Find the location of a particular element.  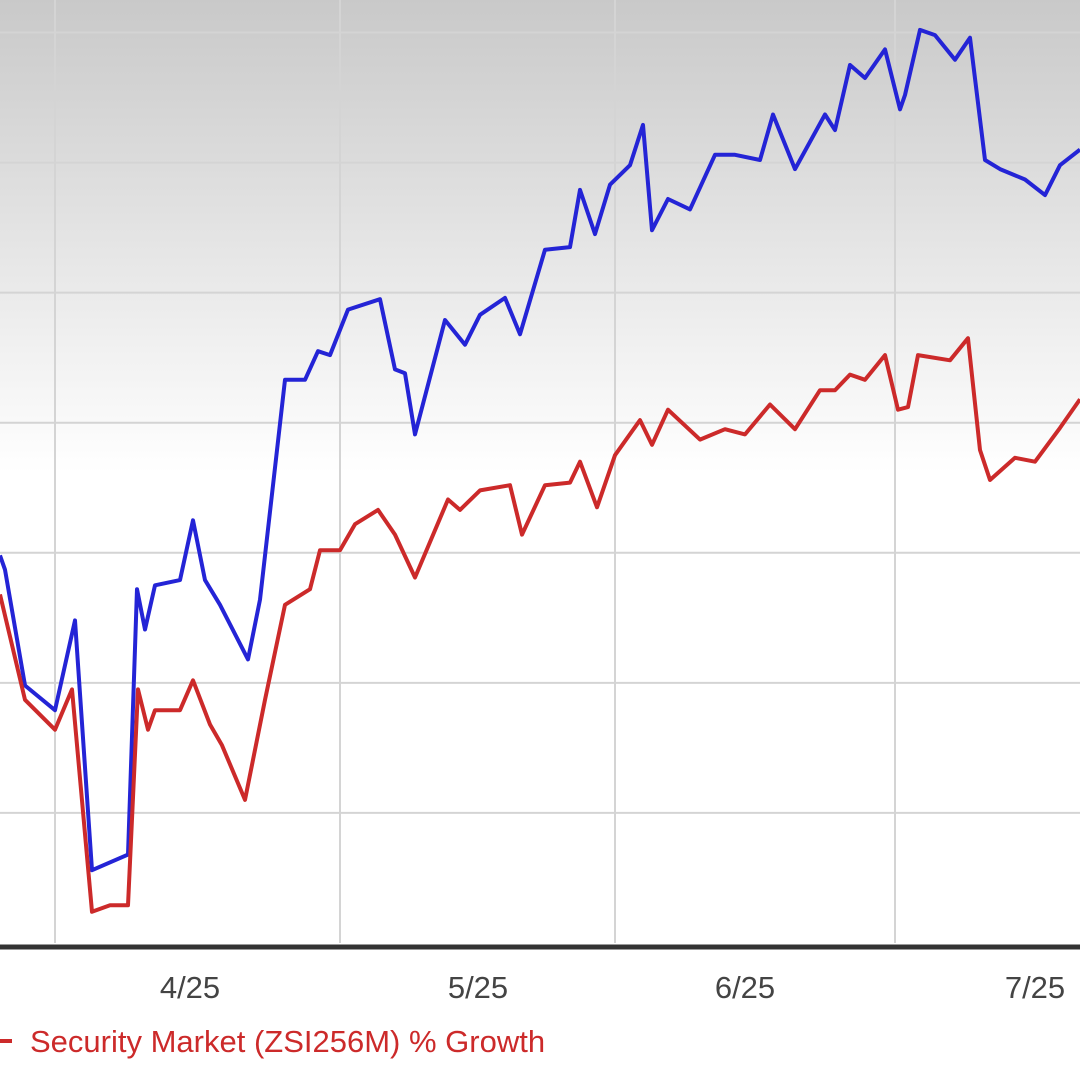

x-tick-label: 5/25 is located at coordinates (478, 987).